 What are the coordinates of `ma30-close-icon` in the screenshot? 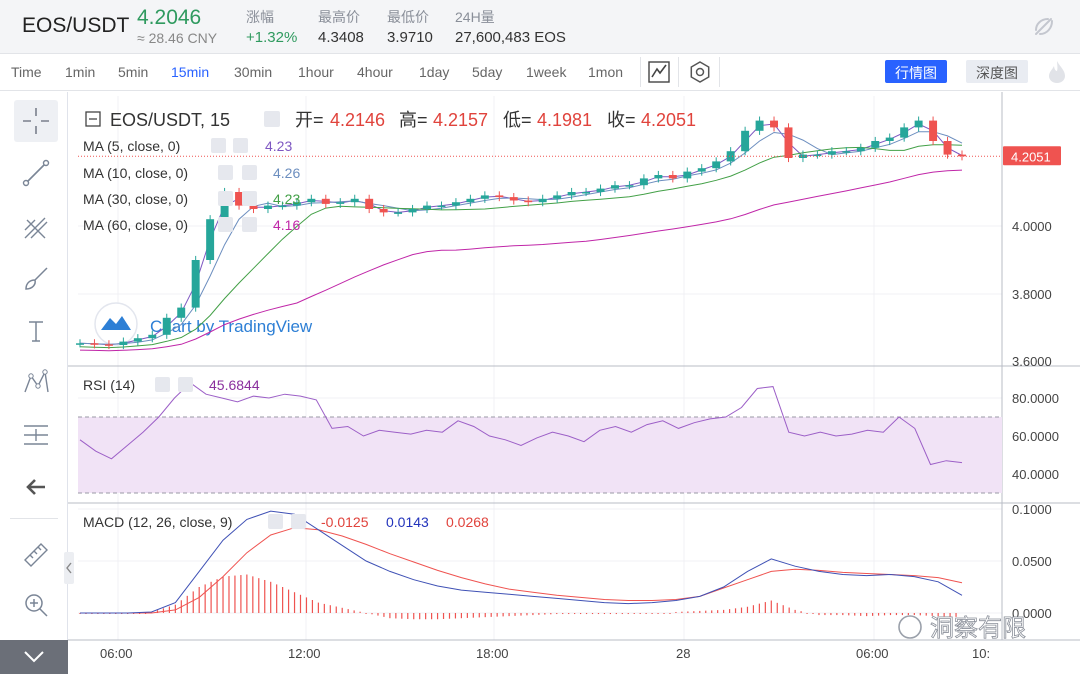 It's located at (249, 198).